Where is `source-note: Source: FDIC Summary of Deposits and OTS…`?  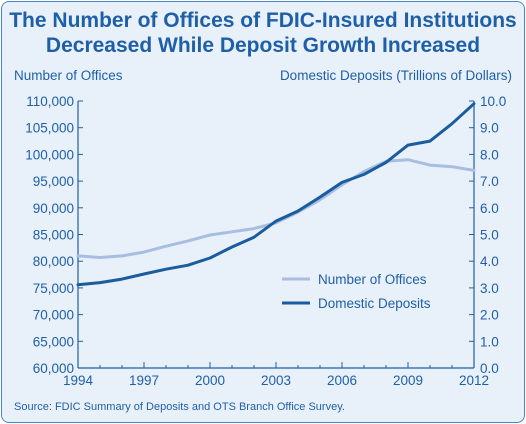
source-note: Source: FDIC Summary of Deposits and OTS… is located at coordinates (179, 407).